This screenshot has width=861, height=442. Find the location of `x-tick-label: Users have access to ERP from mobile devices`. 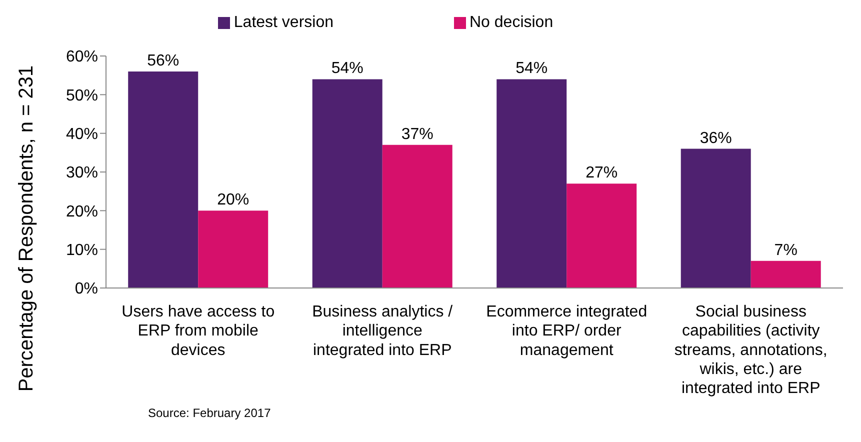

x-tick-label: Users have access to ERP from mobile devices is located at coordinates (198, 331).